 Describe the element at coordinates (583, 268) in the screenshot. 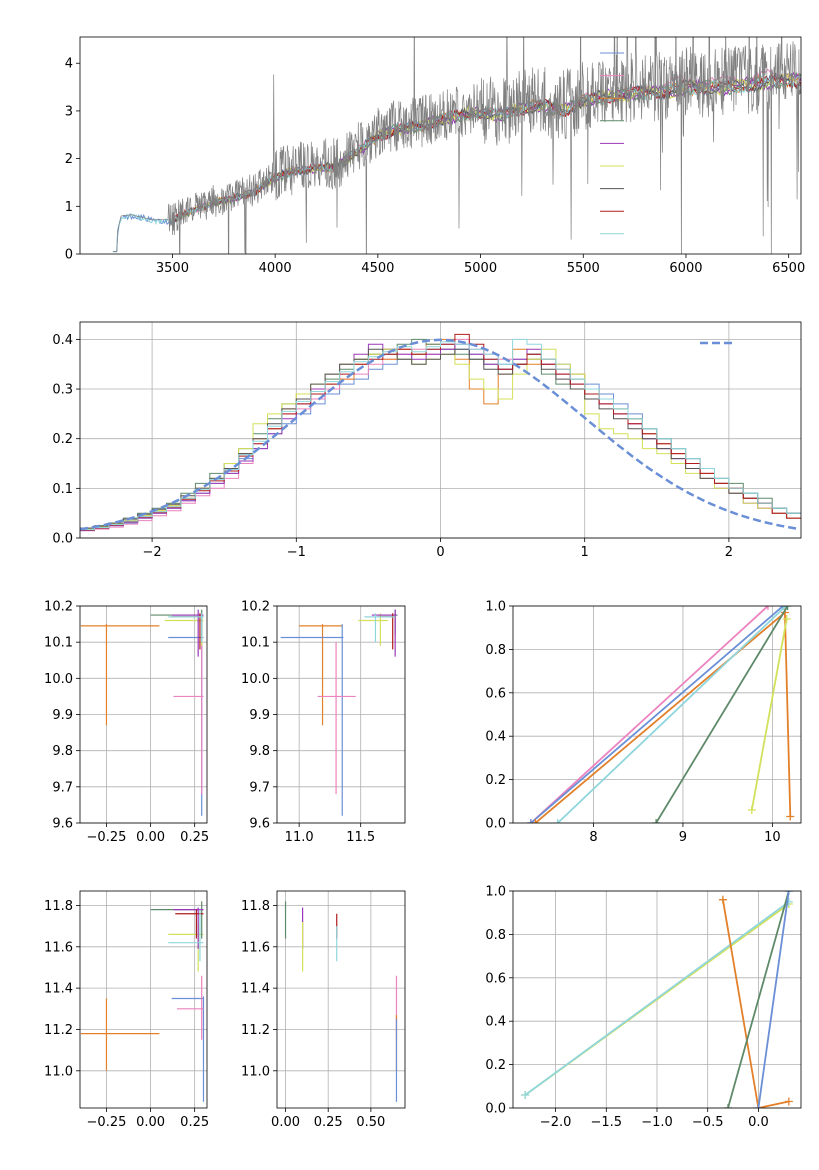

I see `x-tick-label: 5500` at that location.